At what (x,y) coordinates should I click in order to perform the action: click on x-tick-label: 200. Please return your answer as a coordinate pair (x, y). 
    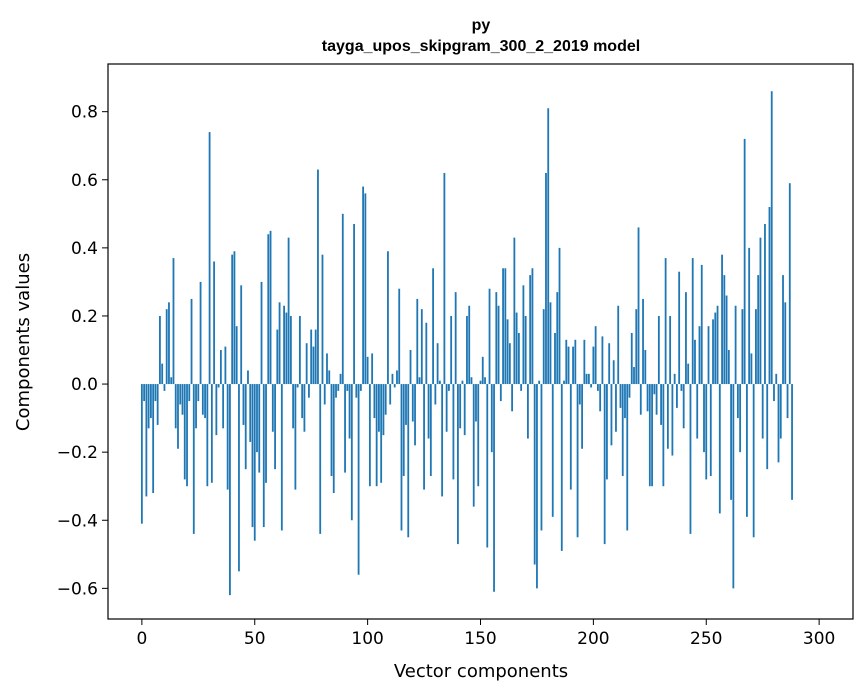
    Looking at the image, I should click on (593, 639).